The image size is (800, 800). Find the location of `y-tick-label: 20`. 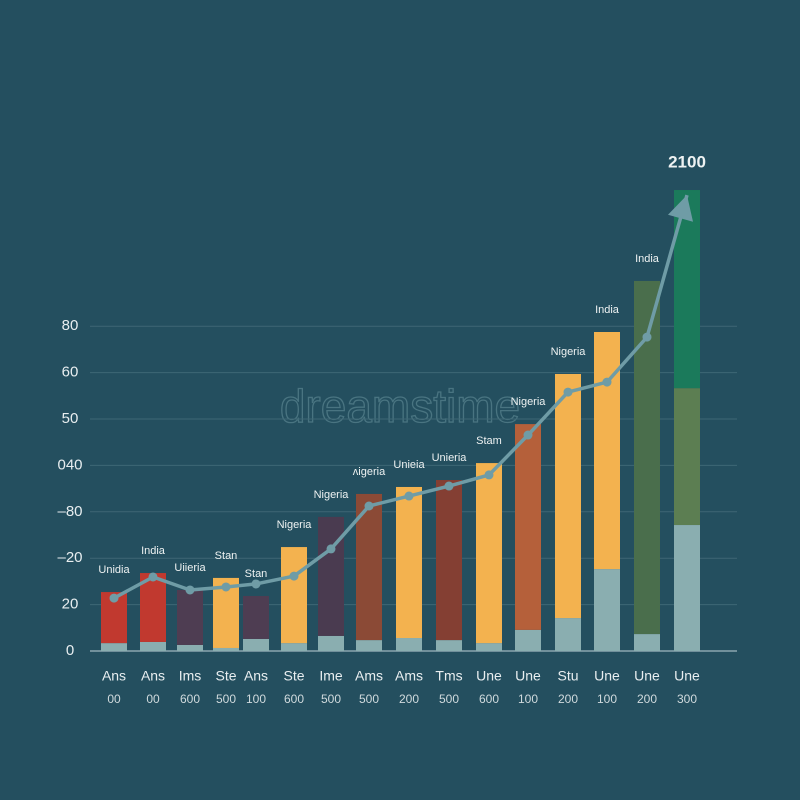

y-tick-label: 20 is located at coordinates (70, 604).